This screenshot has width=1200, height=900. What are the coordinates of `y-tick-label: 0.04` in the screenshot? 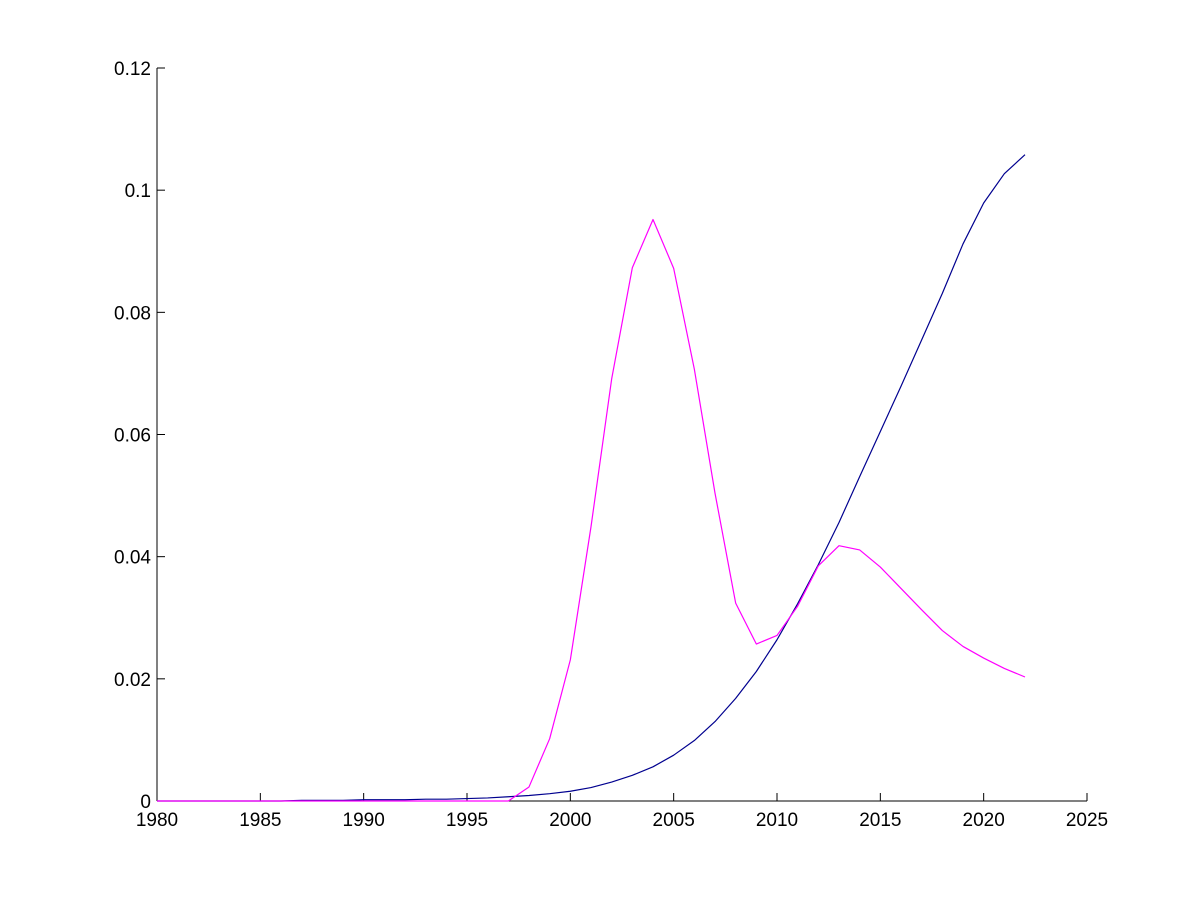 It's located at (132, 558).